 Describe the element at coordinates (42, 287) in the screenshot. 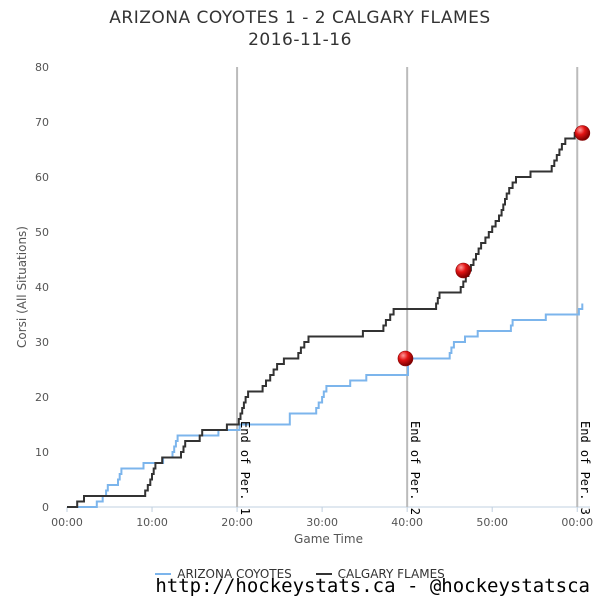

I see `y-tick-label: 40` at that location.